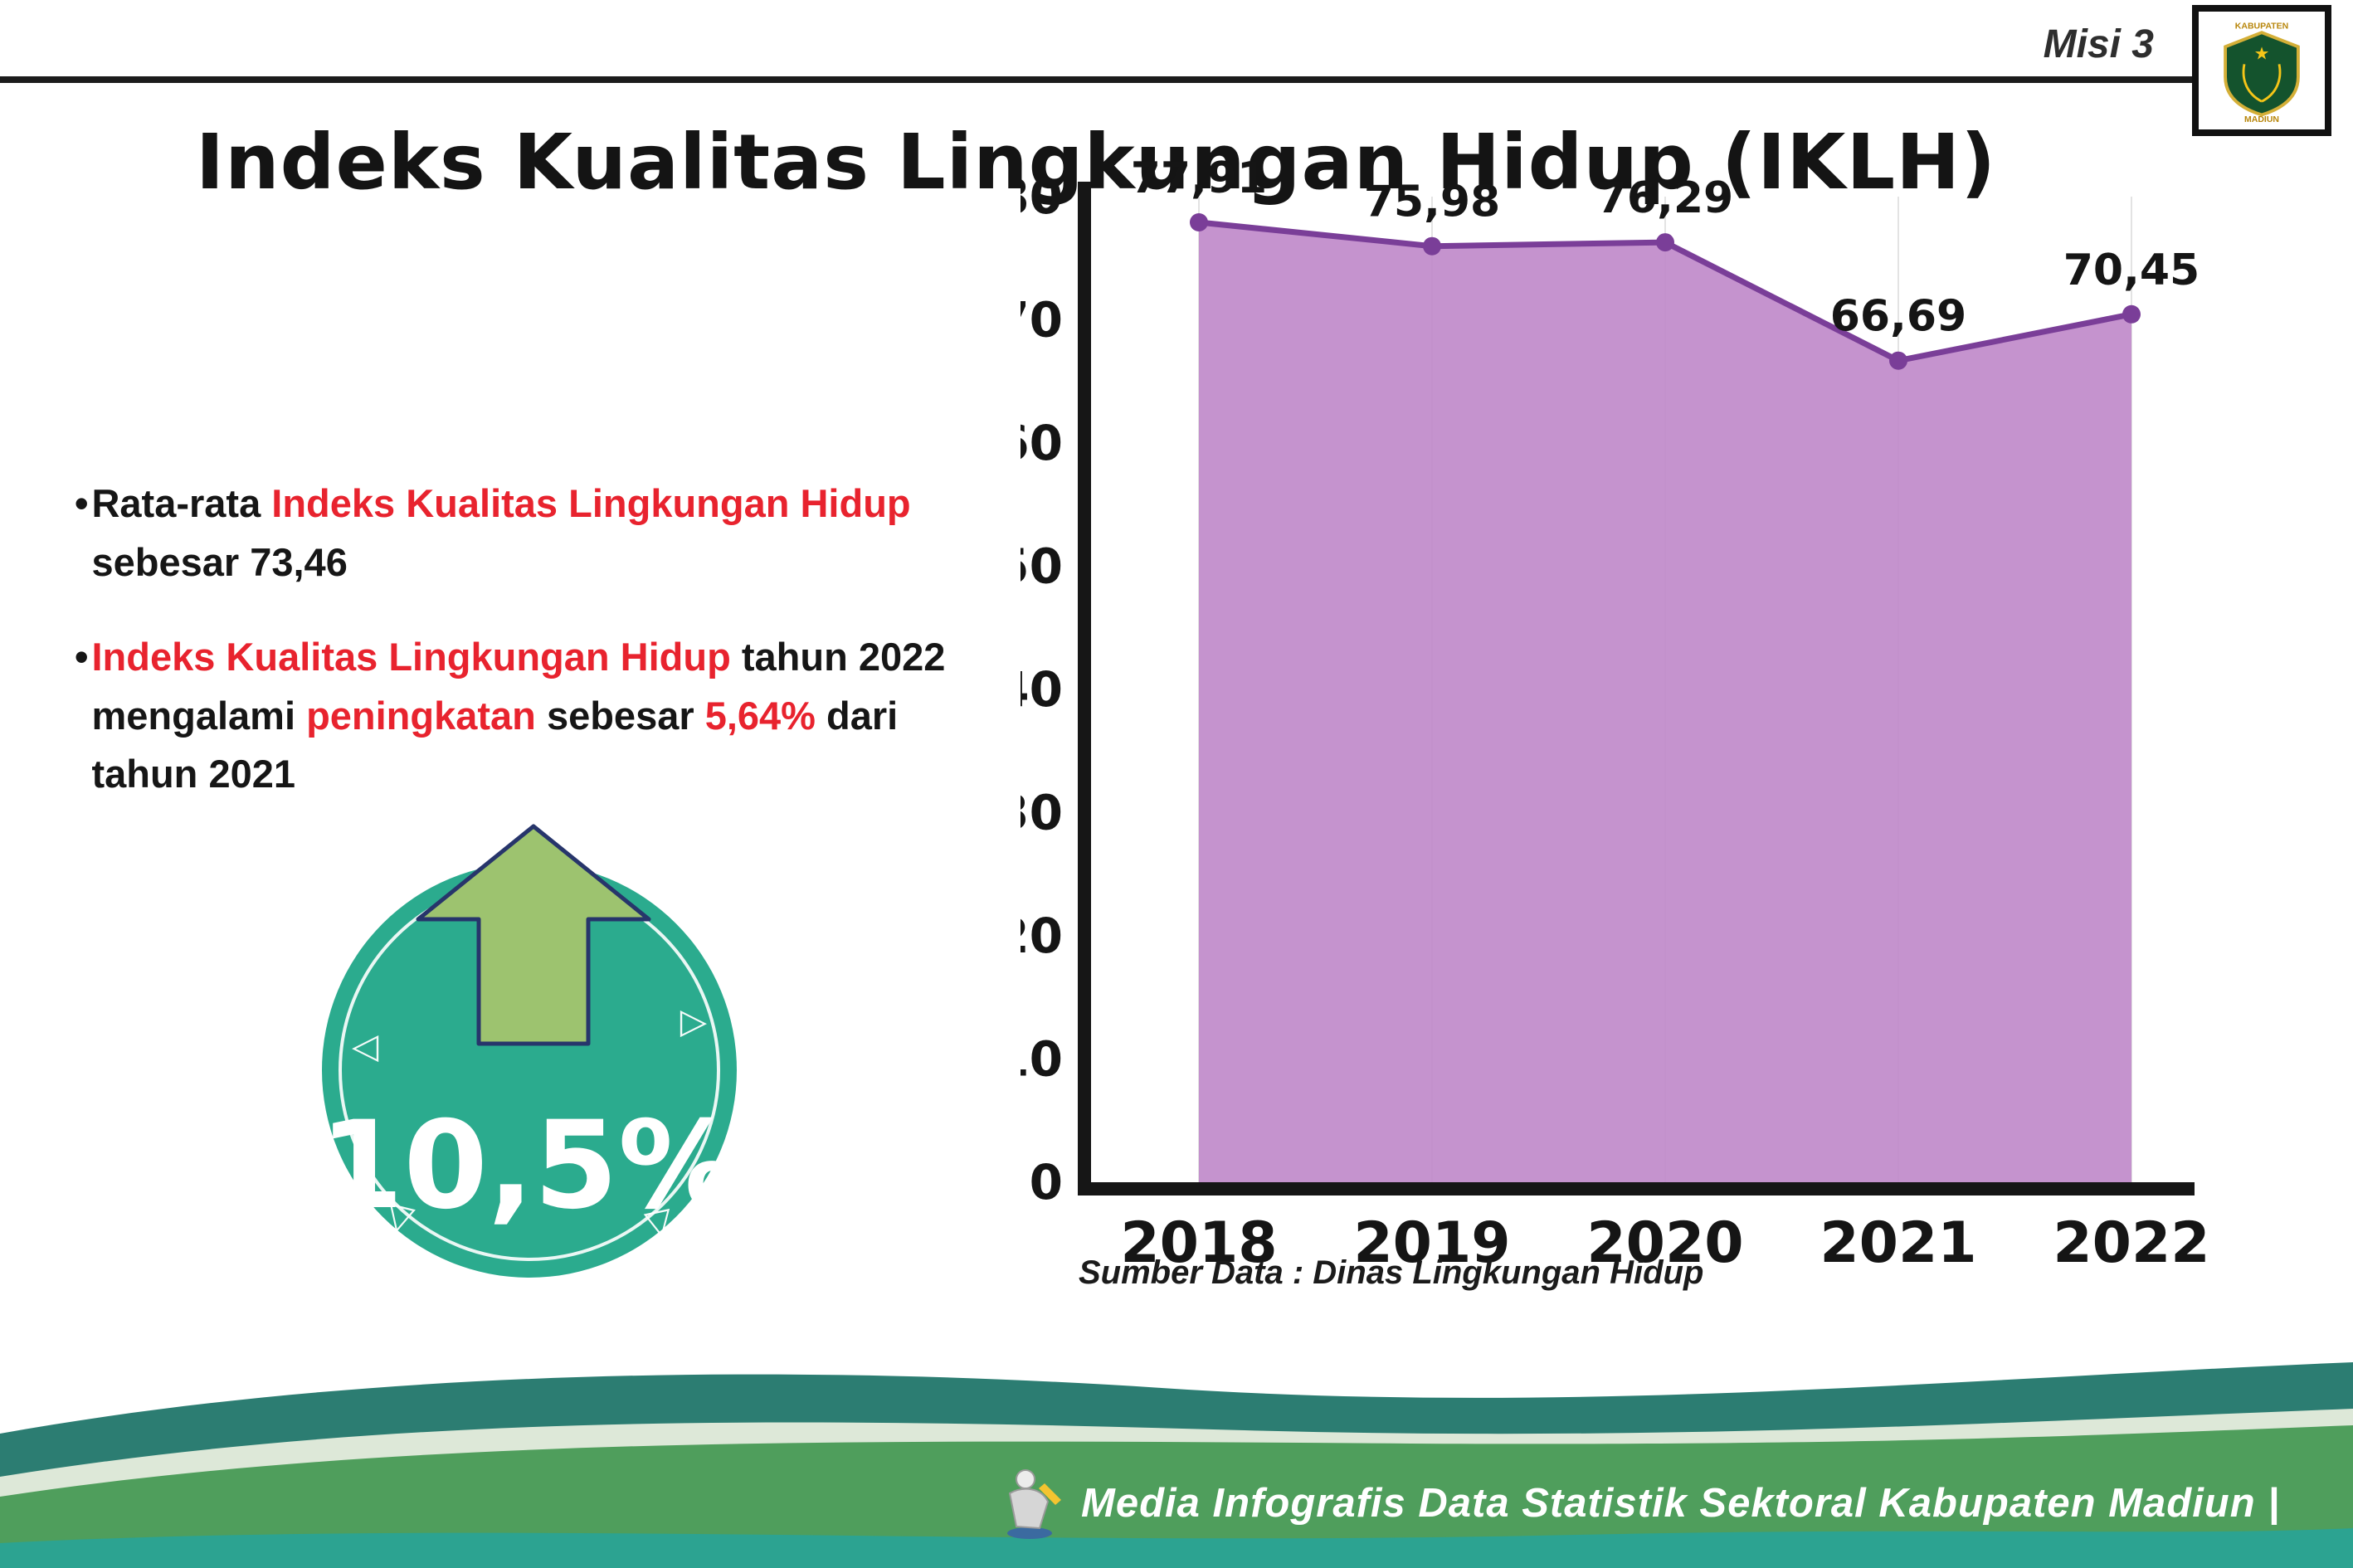 The height and width of the screenshot is (1568, 2353). Describe the element at coordinates (2262, 54) in the screenshot. I see `star-icon: ★` at that location.